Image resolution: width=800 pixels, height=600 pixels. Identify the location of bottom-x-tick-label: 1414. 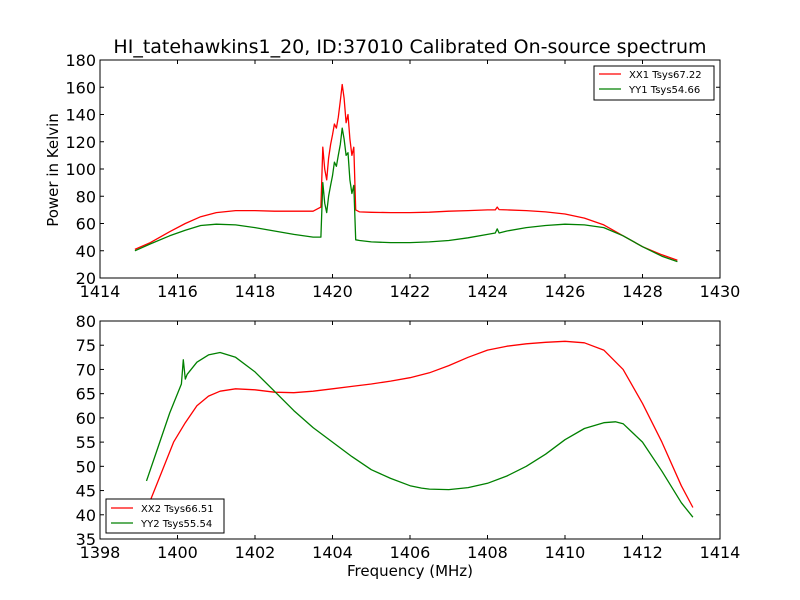
(720, 552).